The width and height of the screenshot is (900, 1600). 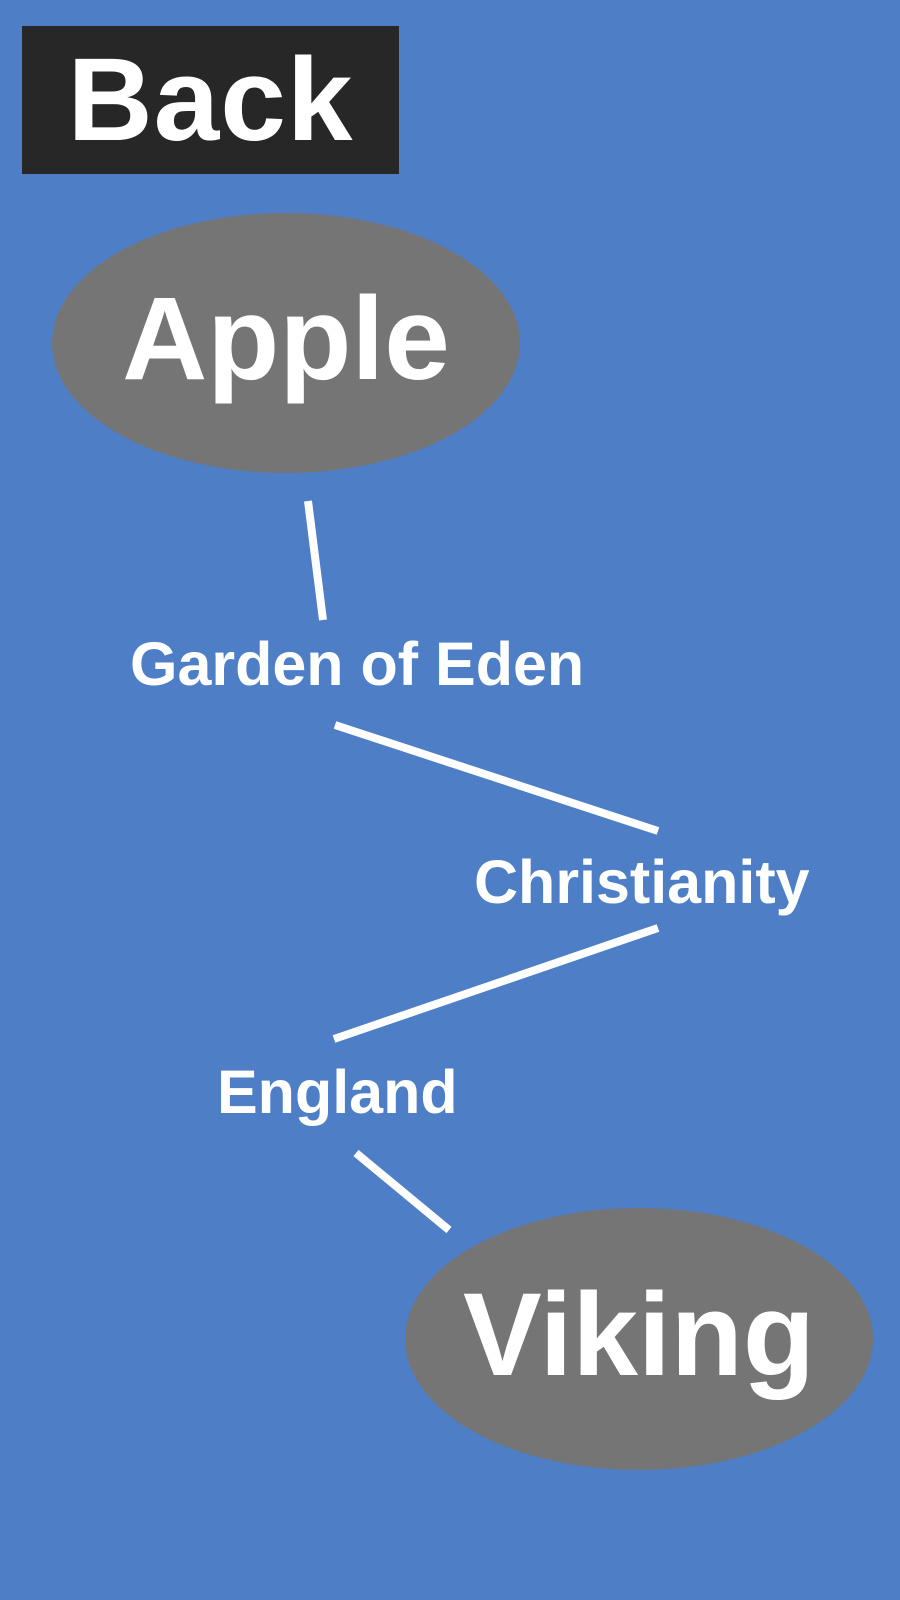 I want to click on chain-step-1: Garden of Eden, so click(x=357, y=664).